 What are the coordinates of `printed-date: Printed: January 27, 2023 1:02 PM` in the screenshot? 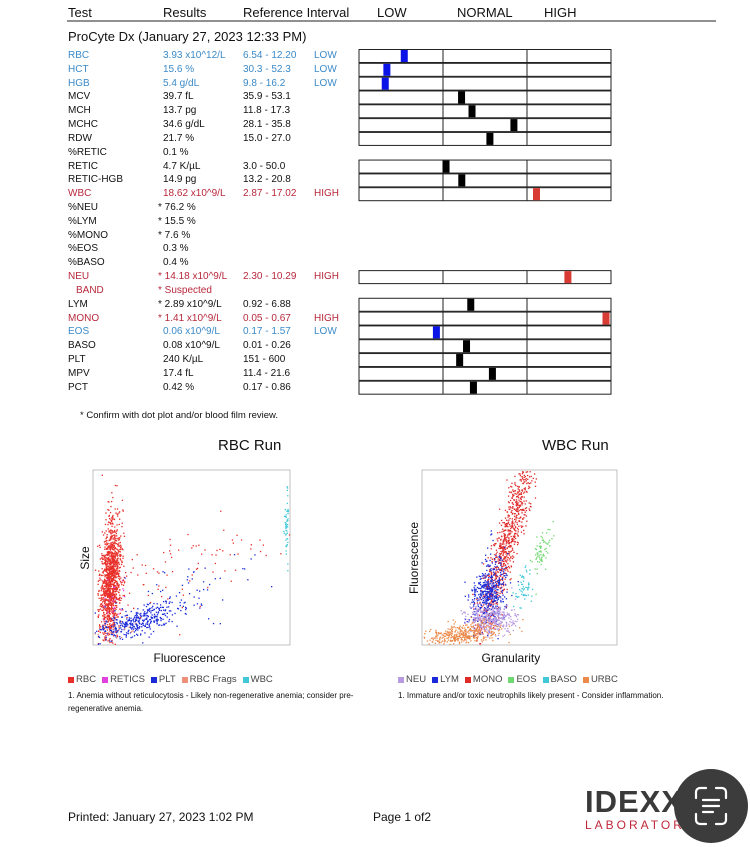 It's located at (161, 817).